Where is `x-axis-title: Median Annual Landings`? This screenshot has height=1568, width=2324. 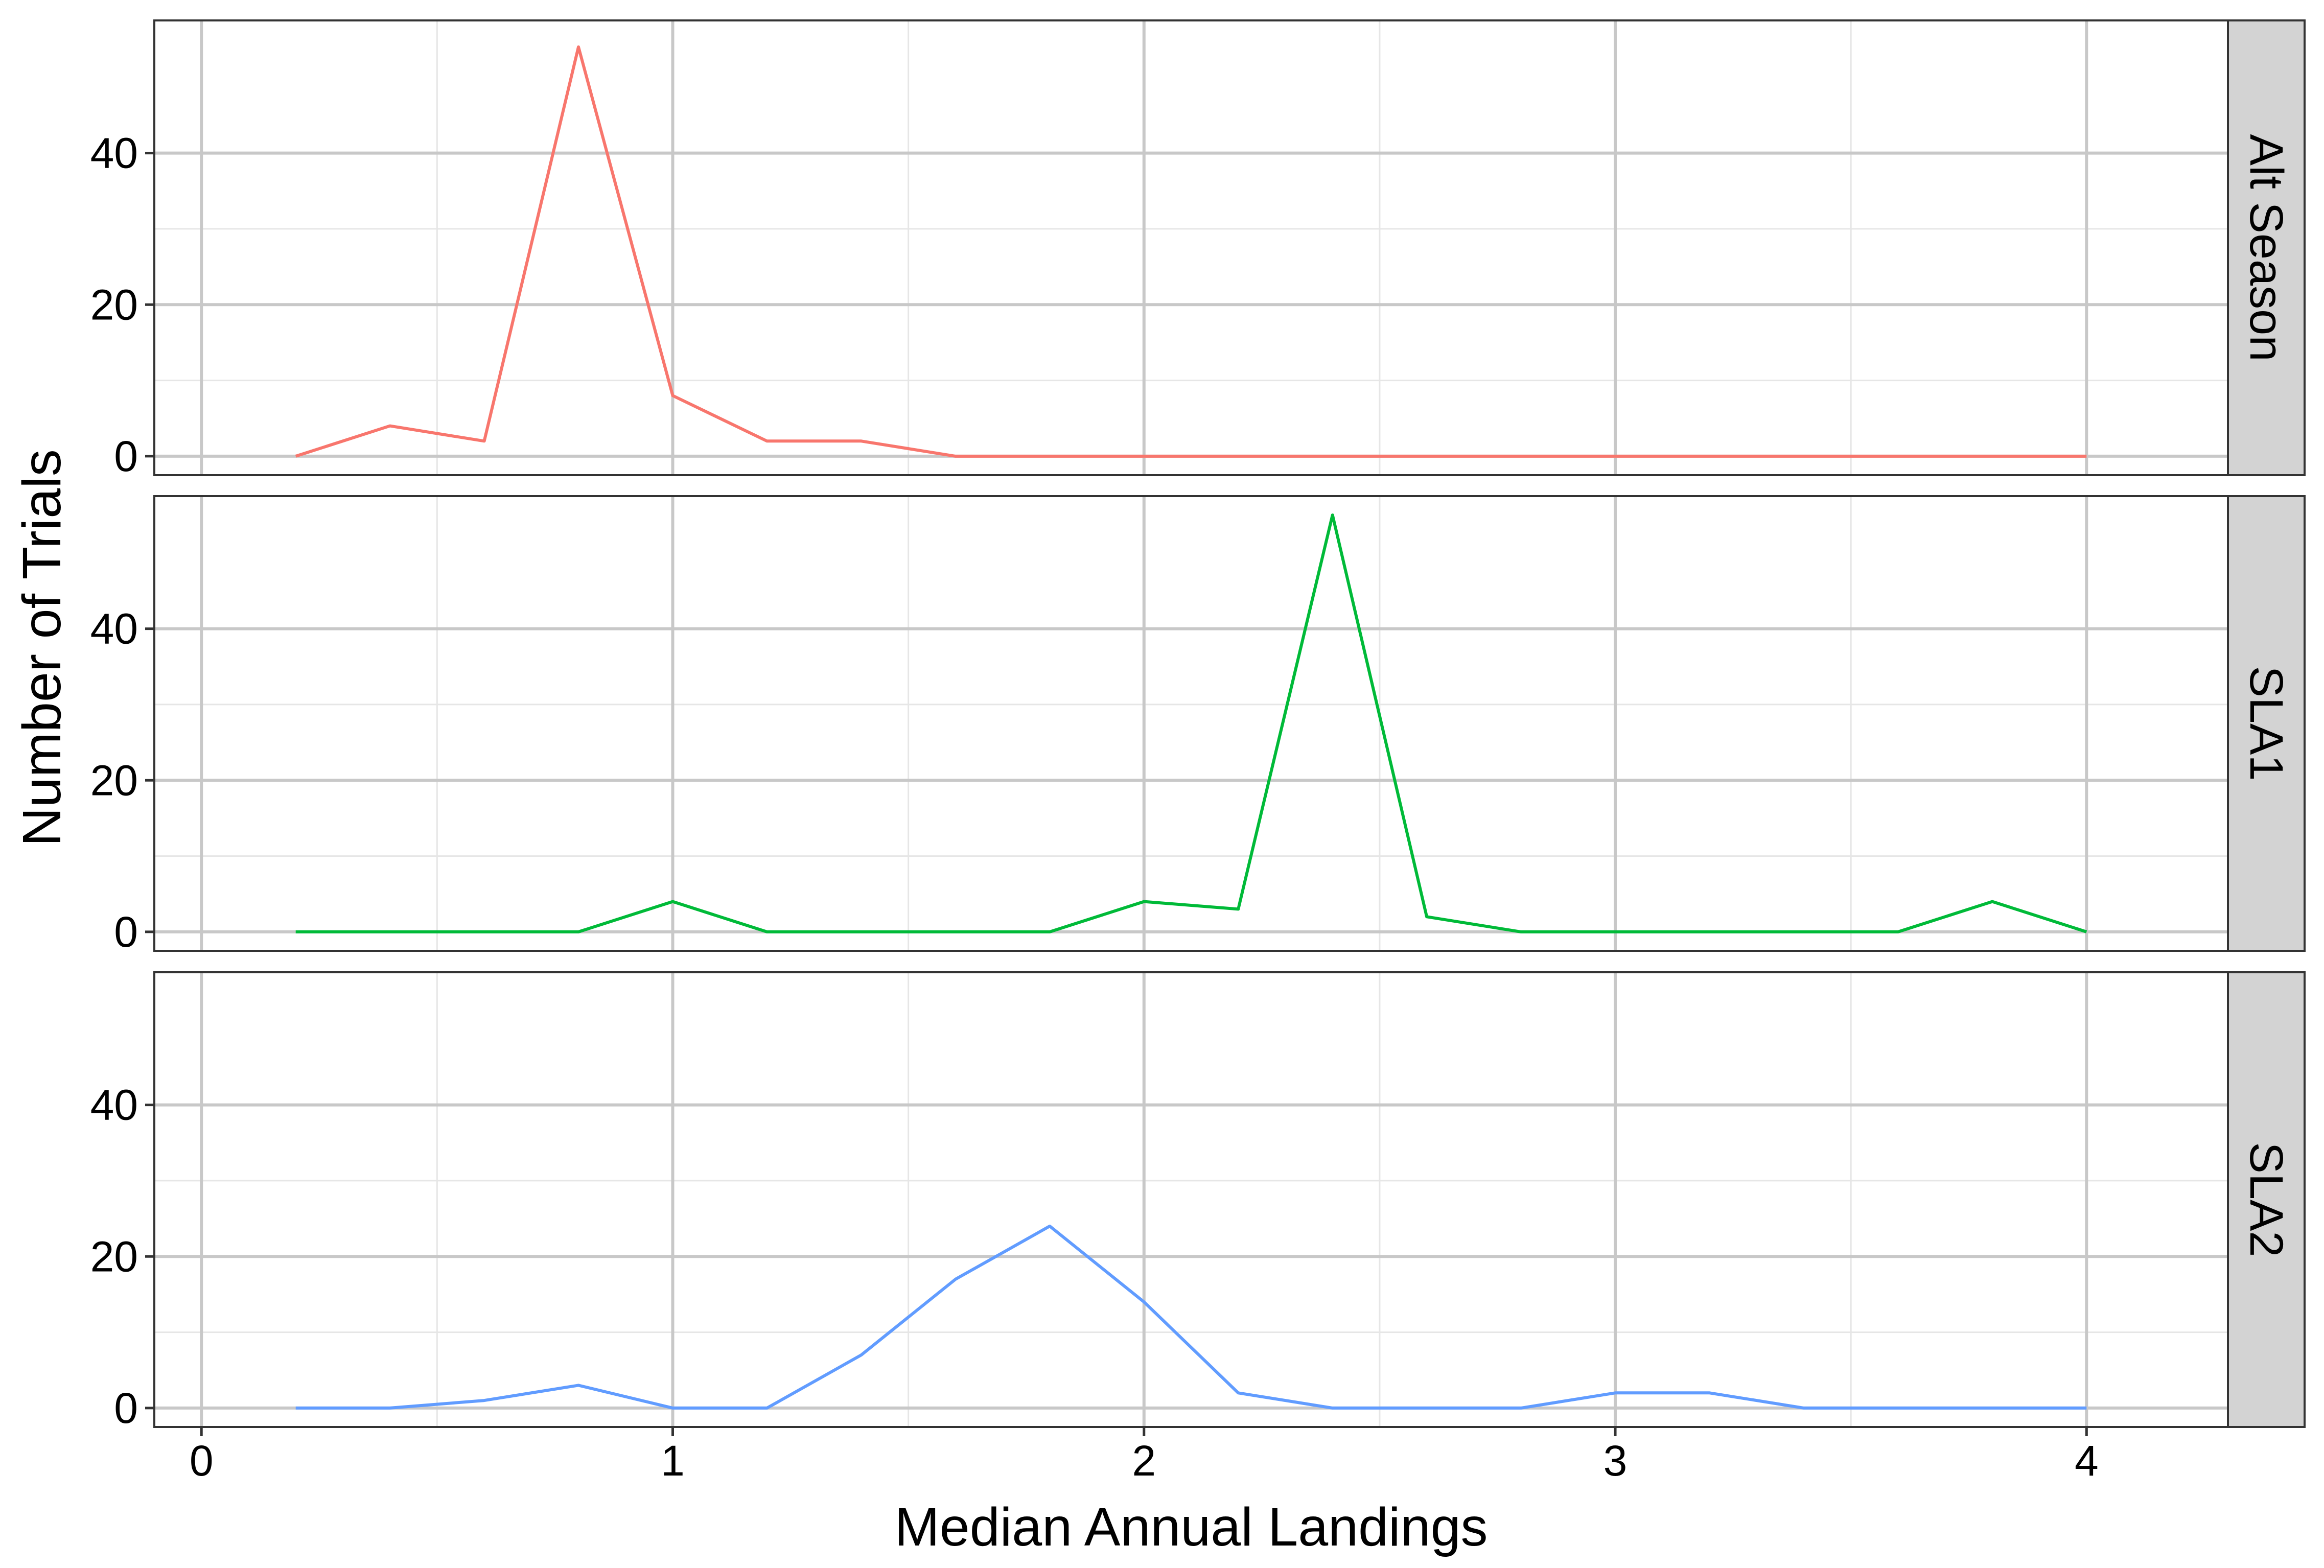
x-axis-title: Median Annual Landings is located at coordinates (1191, 1527).